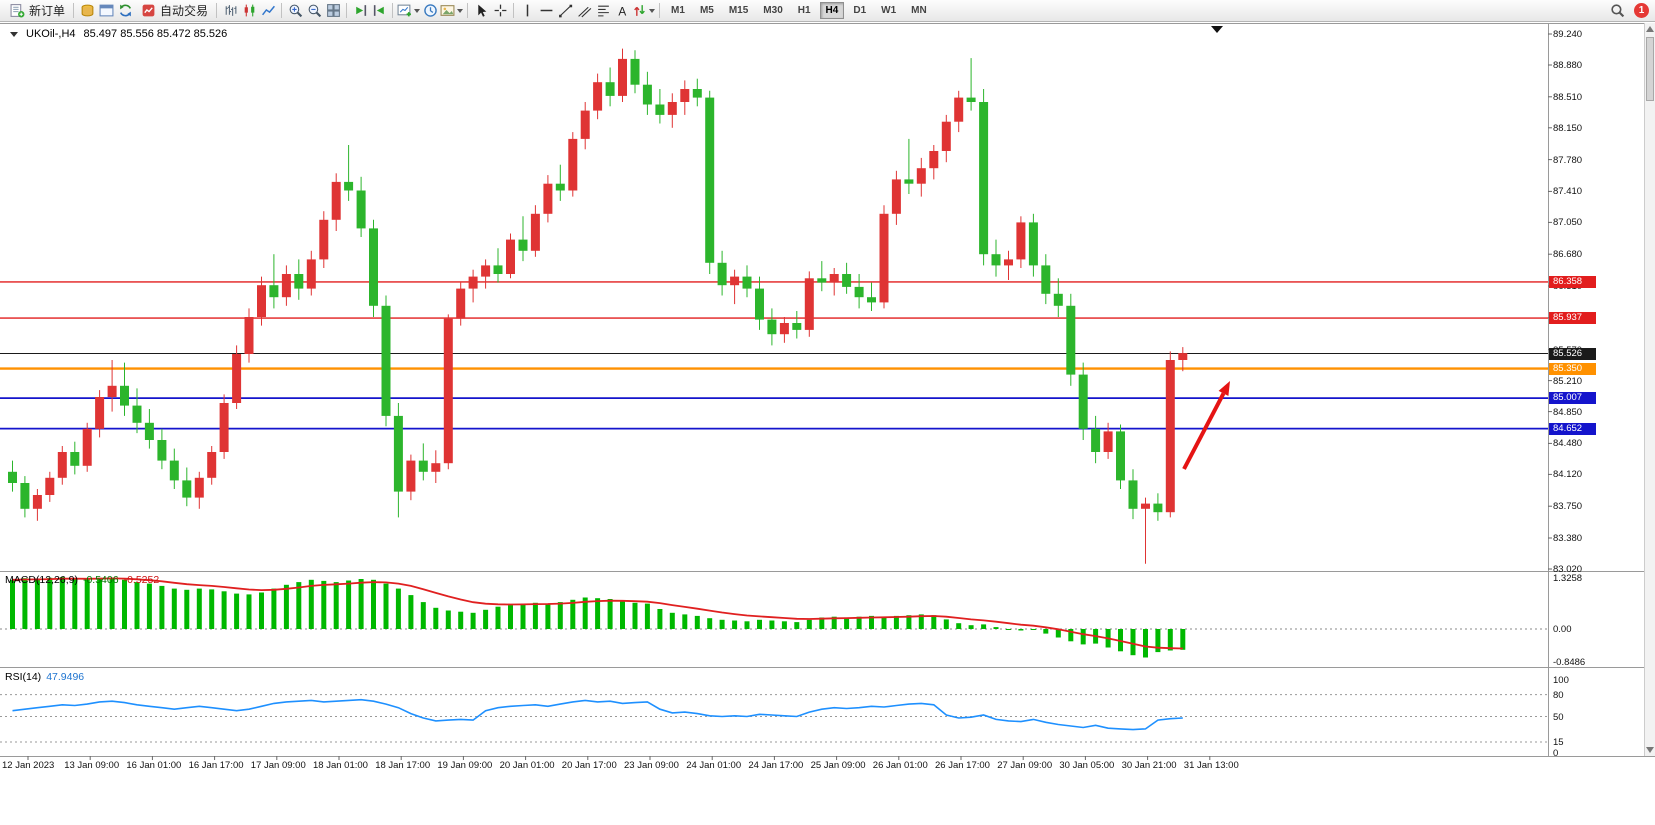 Image resolution: width=1655 pixels, height=825 pixels. What do you see at coordinates (87, 11) in the screenshot?
I see `market-watch-icon` at bounding box center [87, 11].